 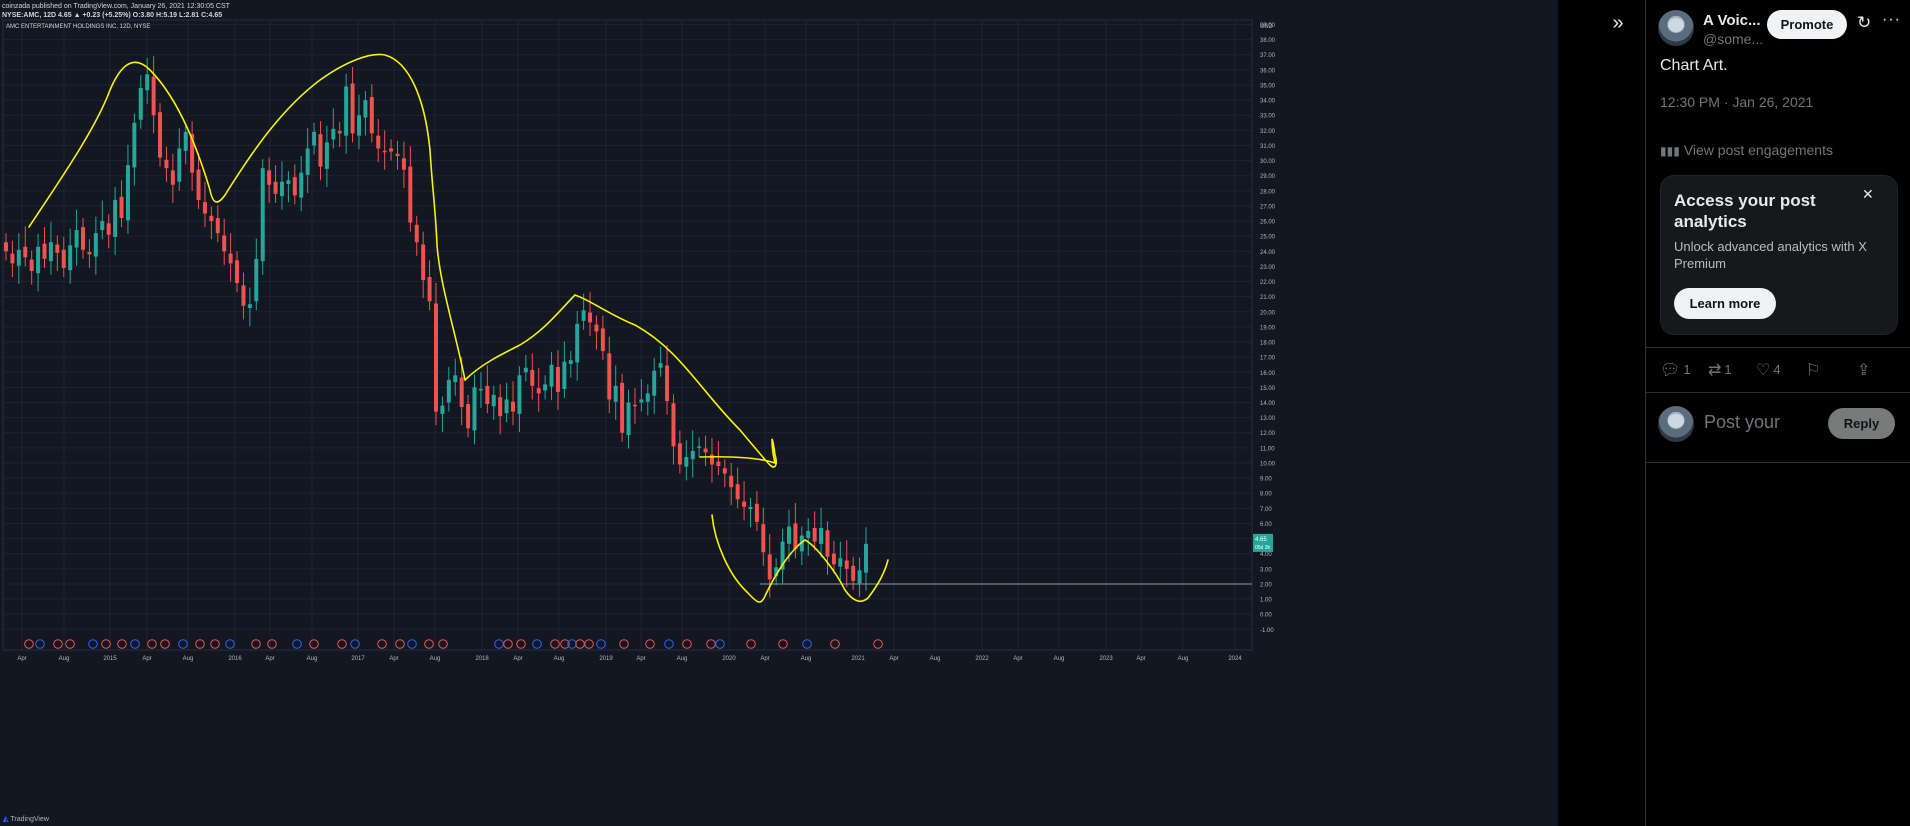 What do you see at coordinates (1268, 419) in the screenshot?
I see `y-tick-label: 13.00` at bounding box center [1268, 419].